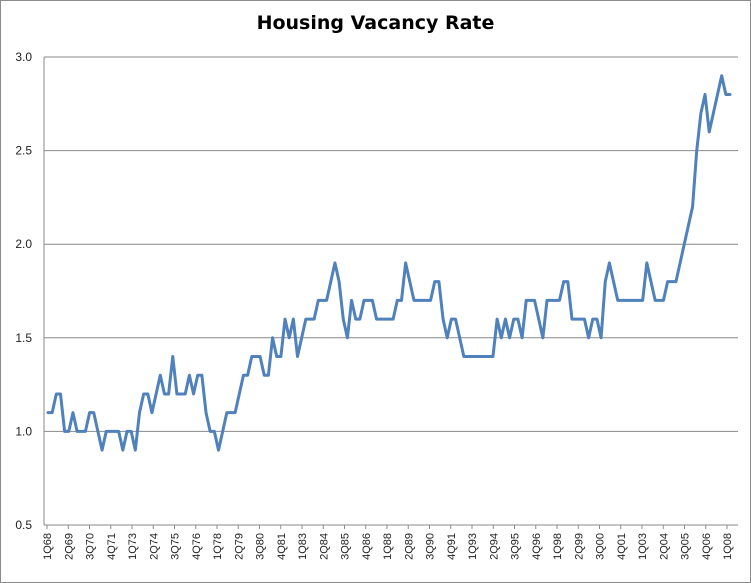  What do you see at coordinates (346, 546) in the screenshot?
I see `x-tick-label: 3Q85` at bounding box center [346, 546].